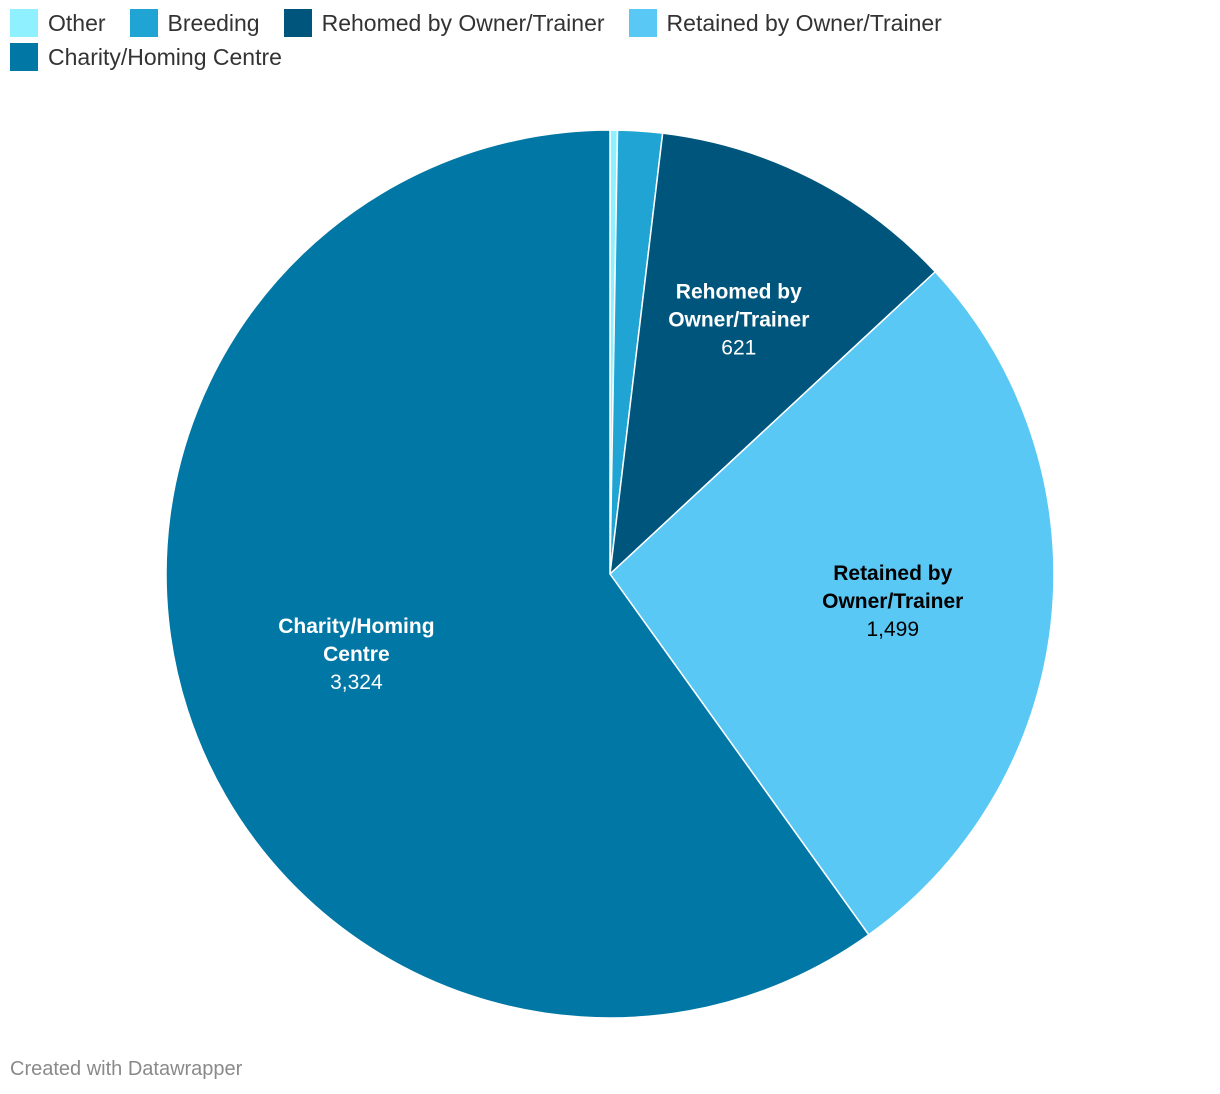 Image resolution: width=1220 pixels, height=1094 pixels. I want to click on legend-swatch-other, so click(24, 23).